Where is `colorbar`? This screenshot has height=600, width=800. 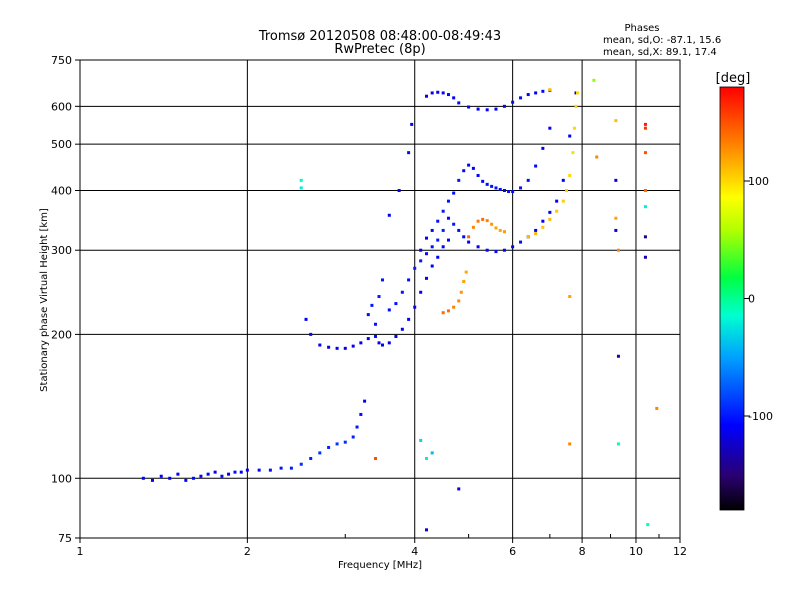
colorbar is located at coordinates (732, 298).